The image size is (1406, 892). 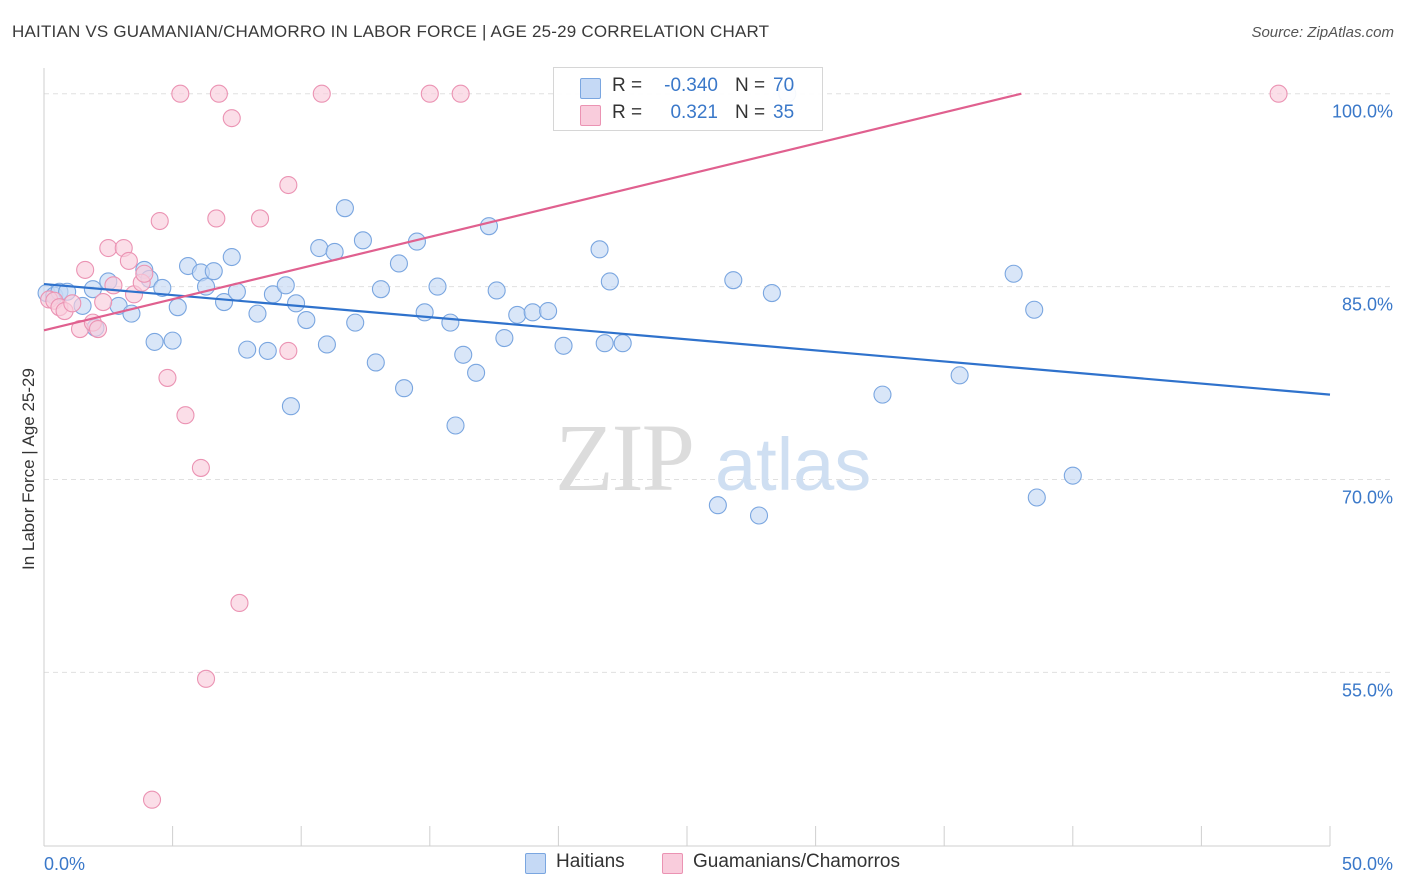 What do you see at coordinates (1362, 112) in the screenshot?
I see `y-tick-label: 100.0%` at bounding box center [1362, 112].